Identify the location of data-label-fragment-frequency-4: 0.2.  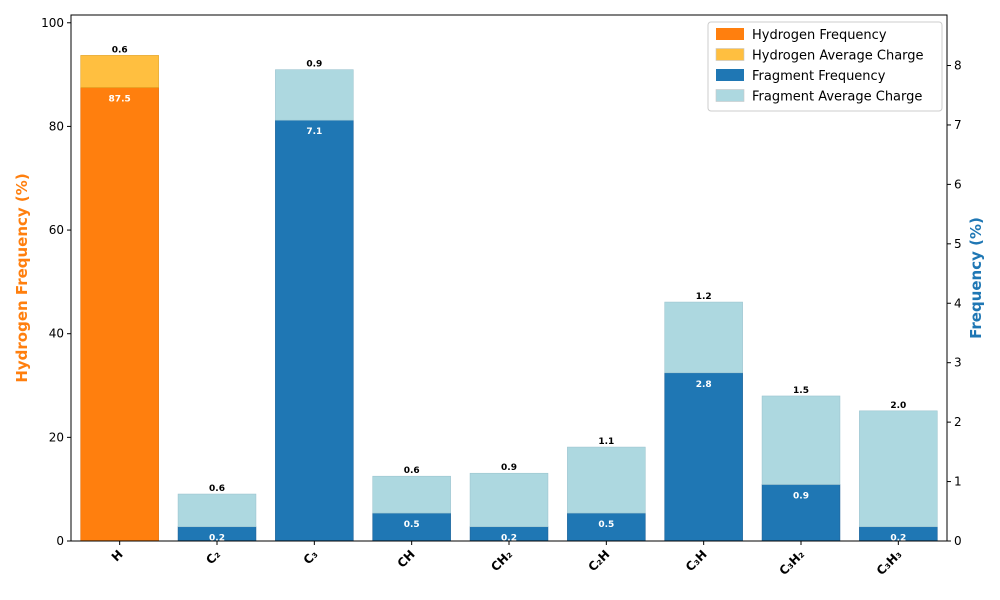
(509, 539).